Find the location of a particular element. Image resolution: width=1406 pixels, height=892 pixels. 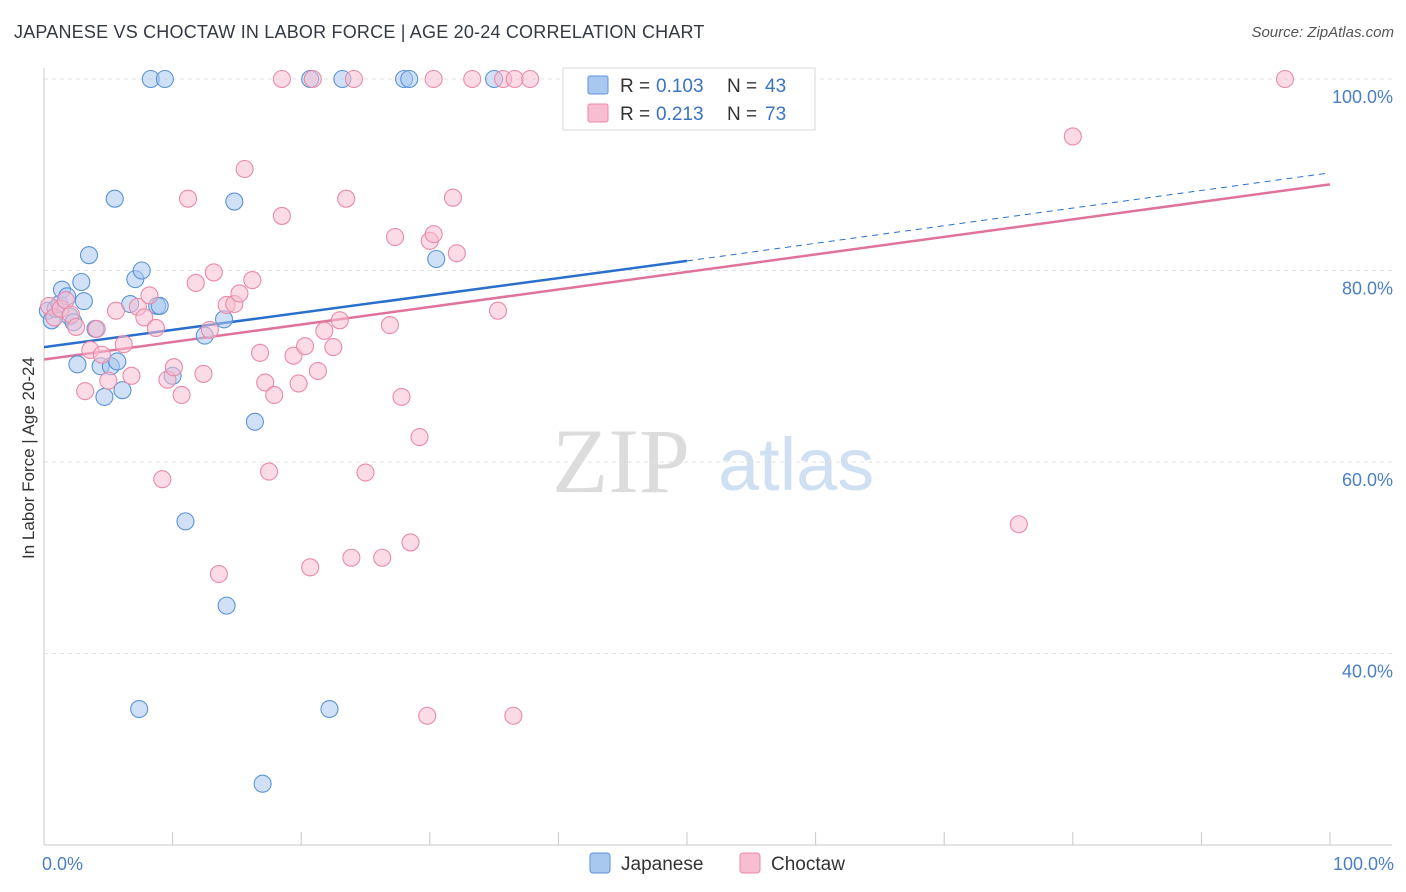

legend-n-value-choctaw: 73 is located at coordinates (775, 114).